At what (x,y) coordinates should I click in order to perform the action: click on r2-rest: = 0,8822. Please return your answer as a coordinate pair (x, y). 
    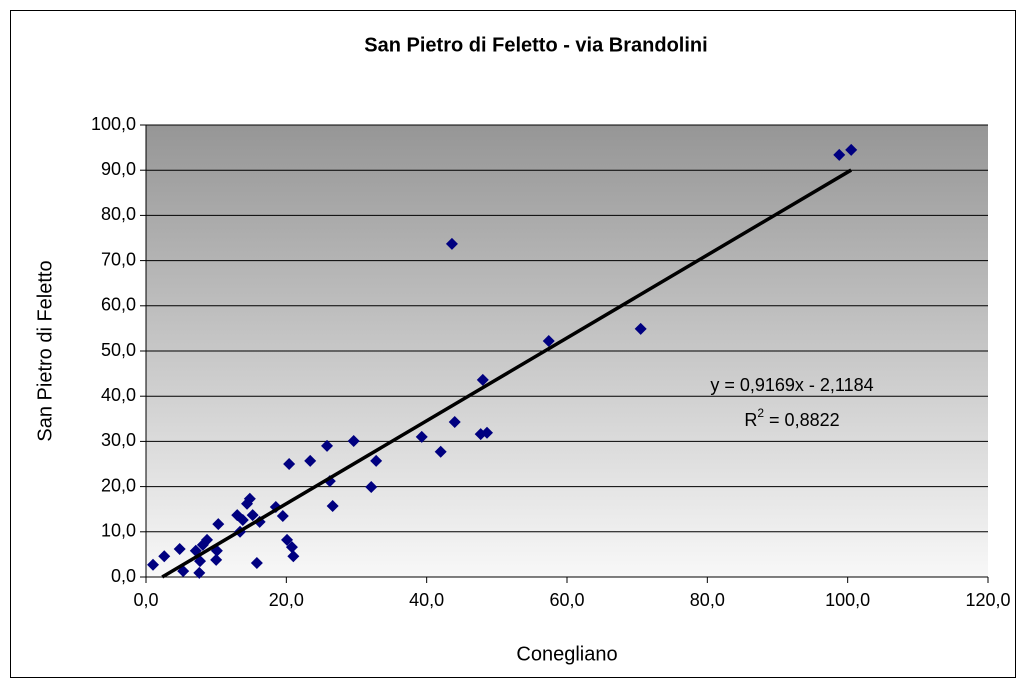
    Looking at the image, I should click on (802, 420).